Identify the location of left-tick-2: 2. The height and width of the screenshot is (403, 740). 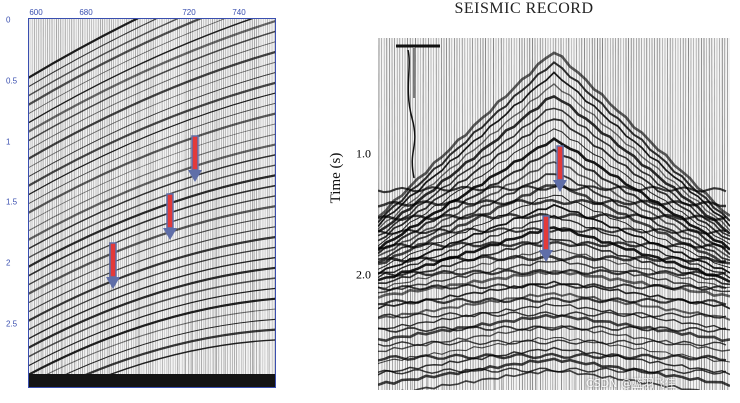
(8, 263).